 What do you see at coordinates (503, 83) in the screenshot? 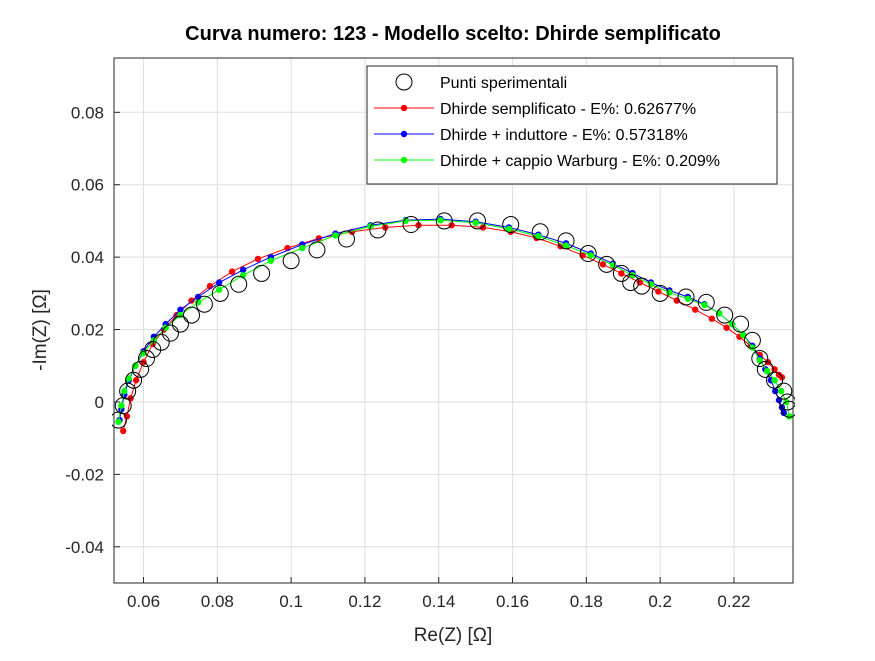
I see `legend-label: Punti sperimentali` at bounding box center [503, 83].